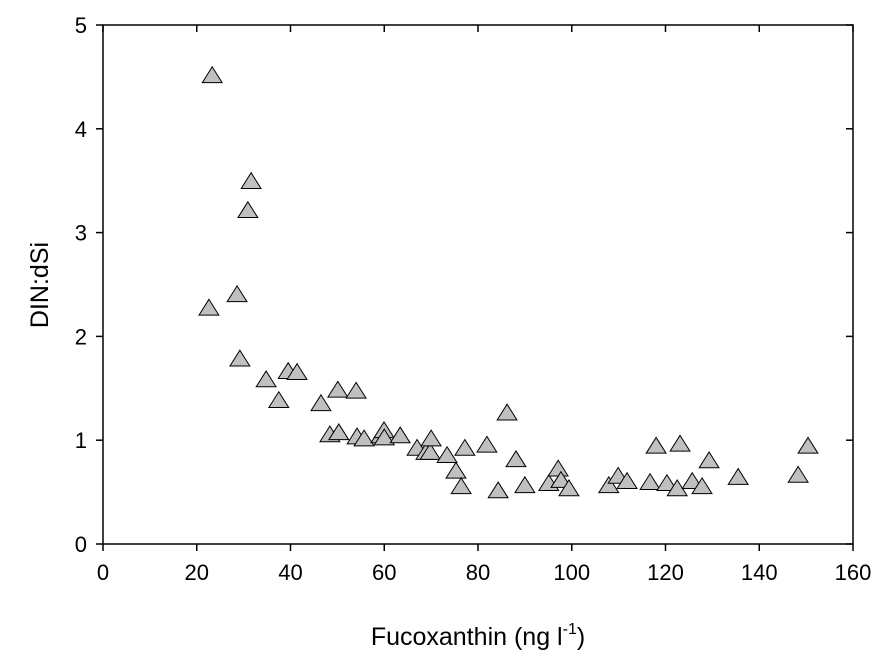 The image size is (884, 660). I want to click on x-tick-label: 120, so click(665, 572).